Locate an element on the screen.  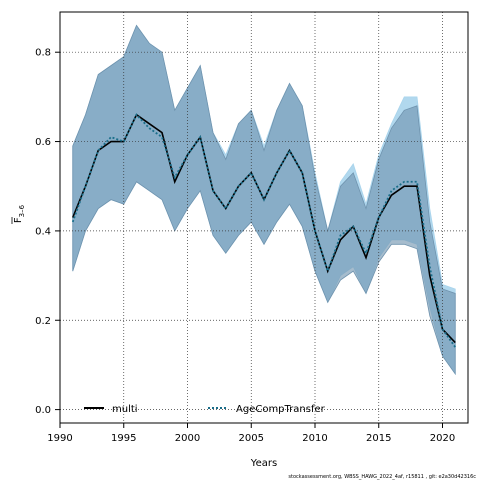
legend-label-multi: multi is located at coordinates (125, 409).